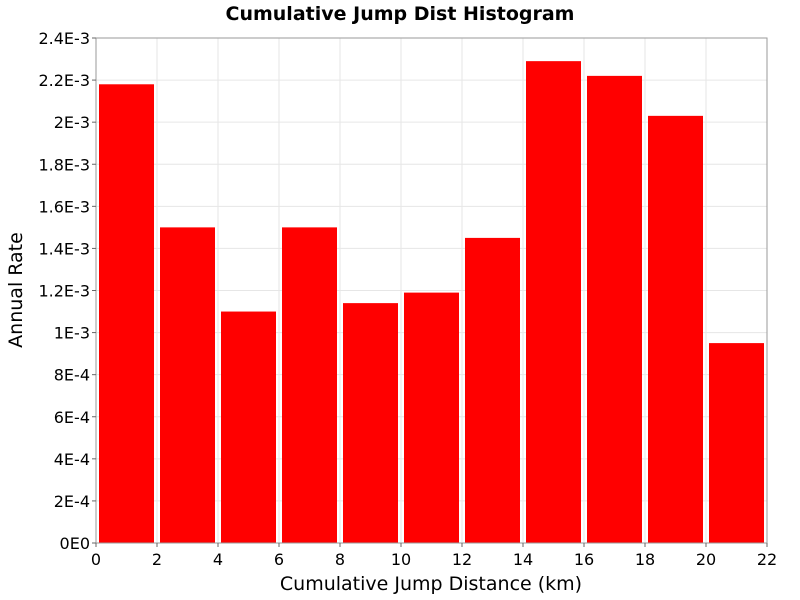  What do you see at coordinates (400, 14) in the screenshot?
I see `chart-title: Cumulative Jump Dist Histogram` at bounding box center [400, 14].